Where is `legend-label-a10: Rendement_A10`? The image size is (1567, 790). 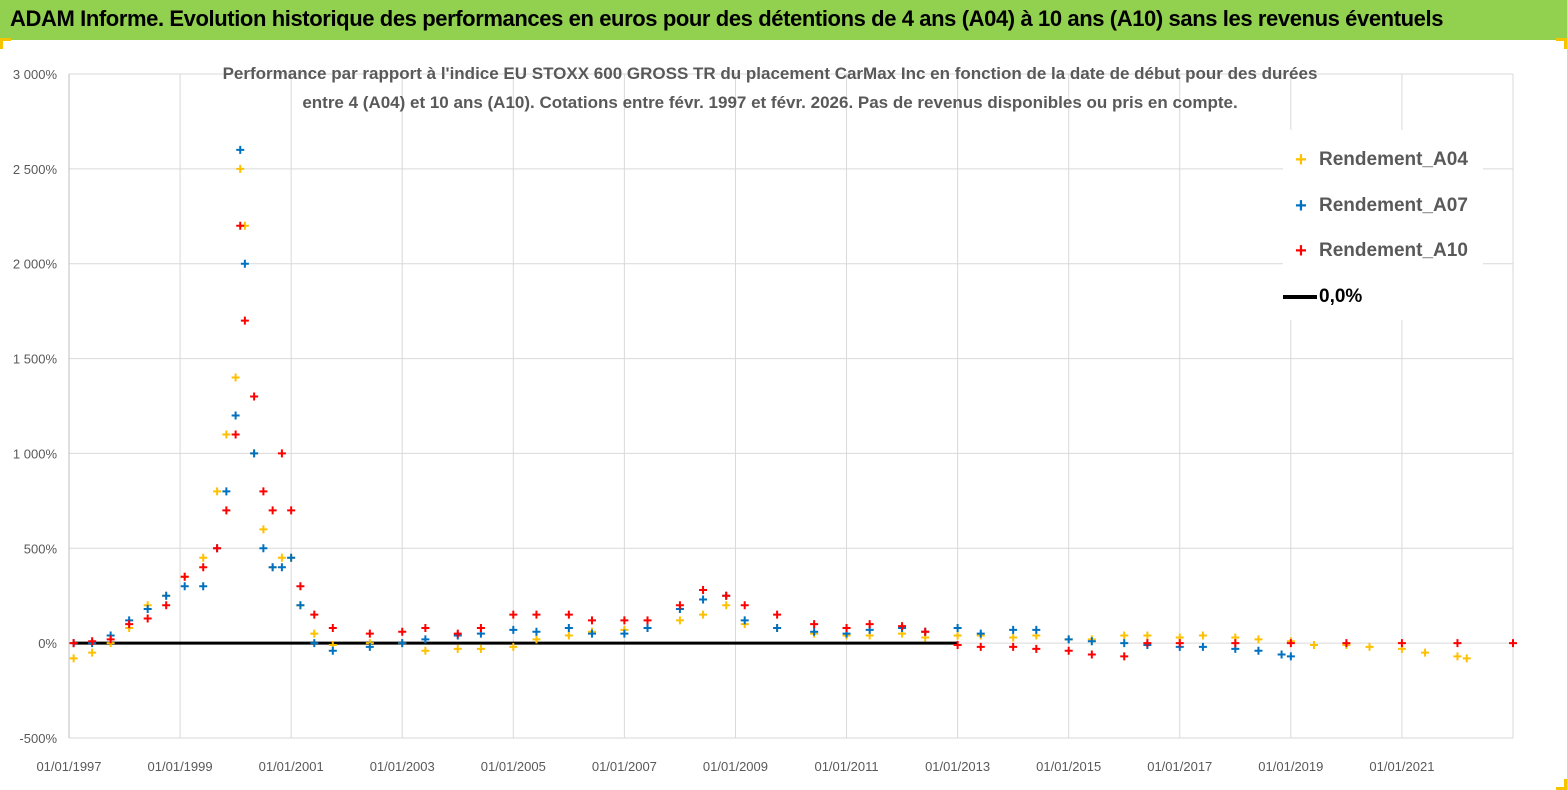
legend-label-a10: Rendement_A10 is located at coordinates (1393, 250).